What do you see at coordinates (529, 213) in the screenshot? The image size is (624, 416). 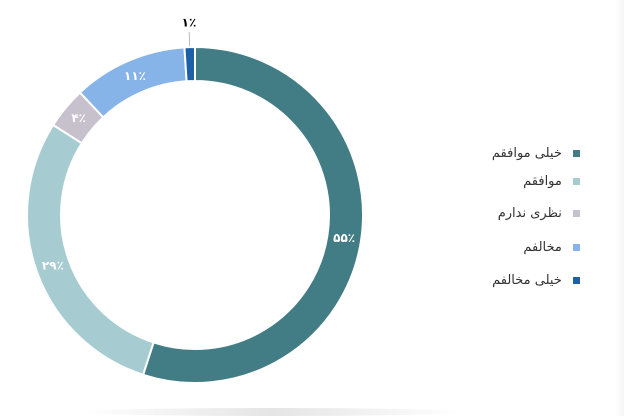 I see `legend-label-no-opinion: نظری ندارم` at bounding box center [529, 213].